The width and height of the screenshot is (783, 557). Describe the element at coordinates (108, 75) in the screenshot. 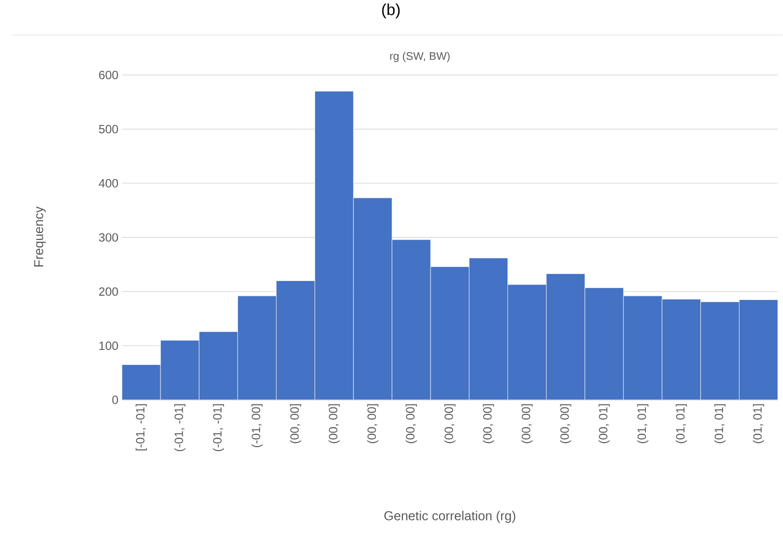

I see `y-tick-label: 600` at that location.